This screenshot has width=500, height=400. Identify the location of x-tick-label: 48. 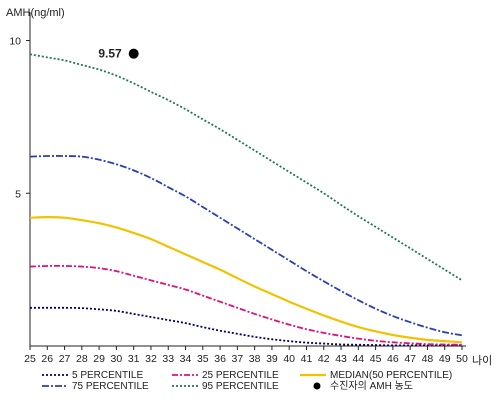
(428, 359).